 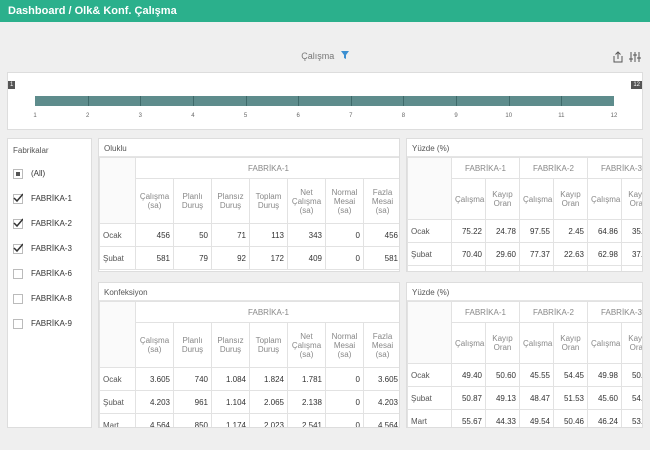 I want to click on group-header: FABRİKA-3, so click(x=614, y=312).